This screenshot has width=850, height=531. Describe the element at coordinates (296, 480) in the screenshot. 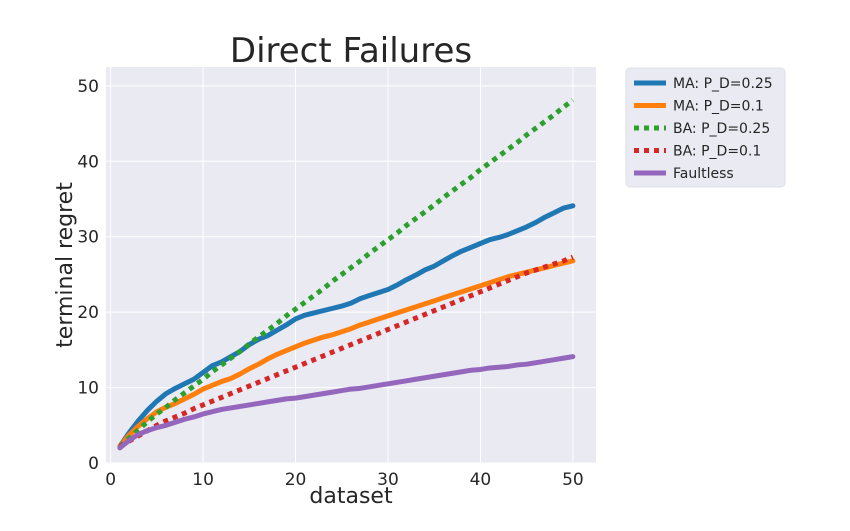

I see `x-tick-label: 20` at that location.